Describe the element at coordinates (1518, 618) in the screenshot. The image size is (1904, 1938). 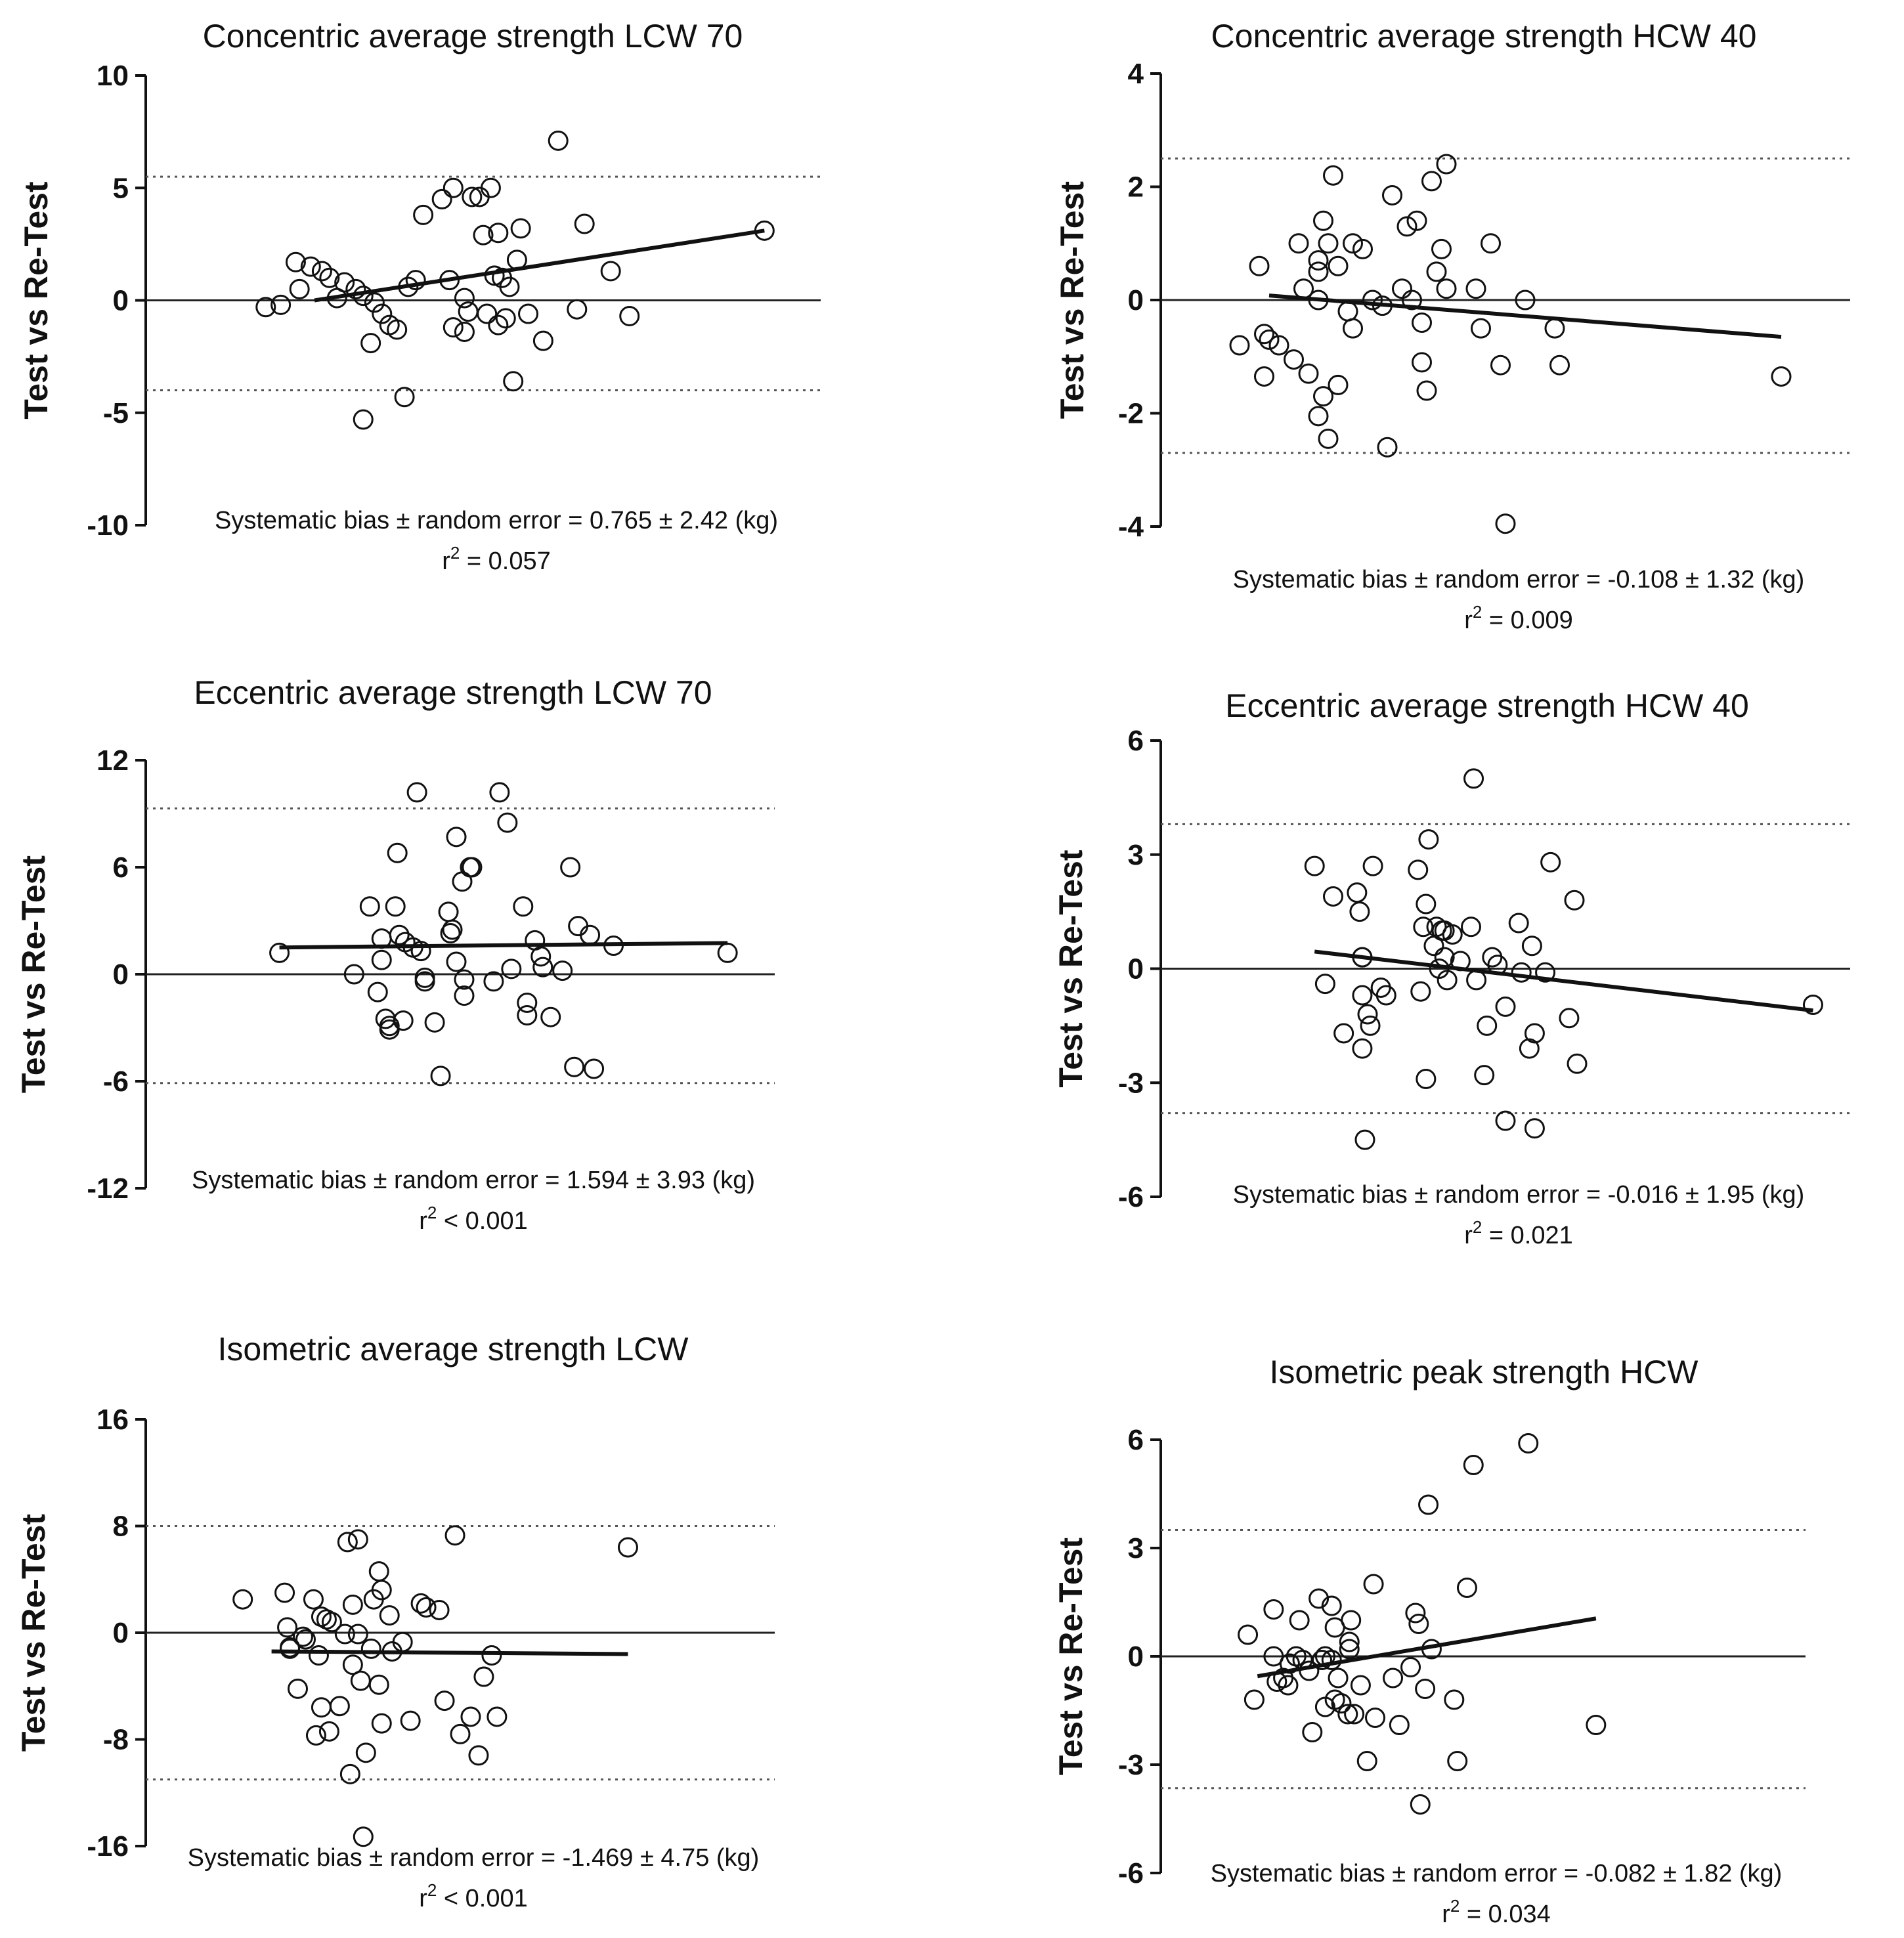
I see `r-squared-statistic: r2 = 0.009` at that location.